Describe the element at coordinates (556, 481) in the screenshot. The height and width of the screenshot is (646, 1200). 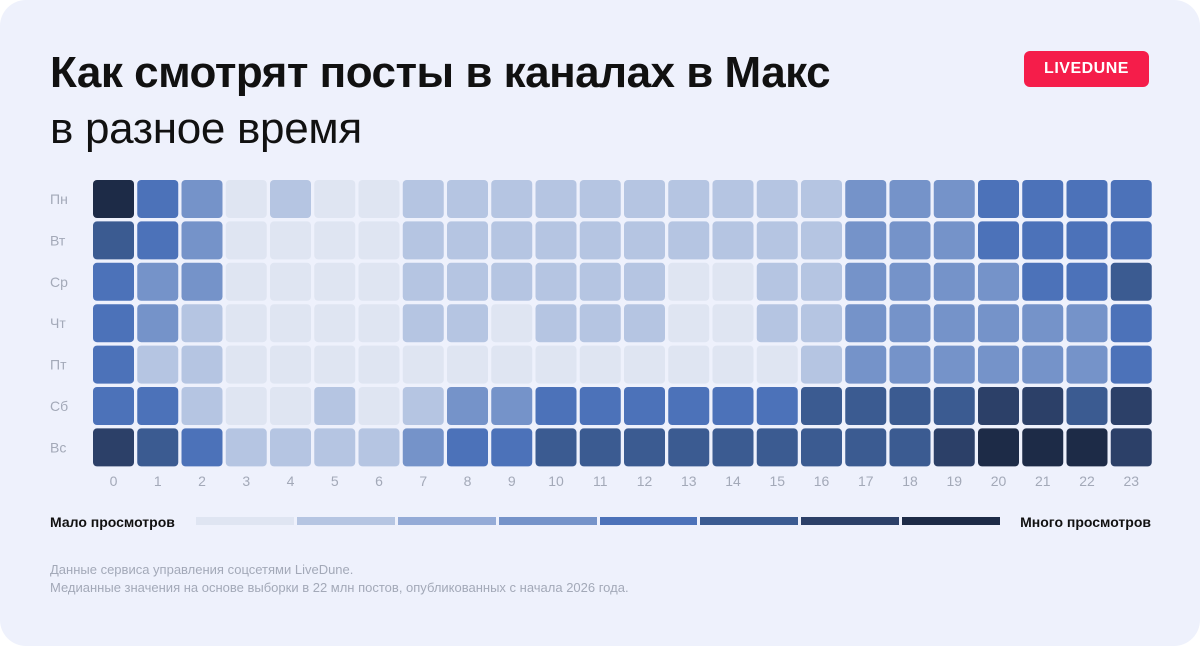
I see `column-label-10: 10` at that location.